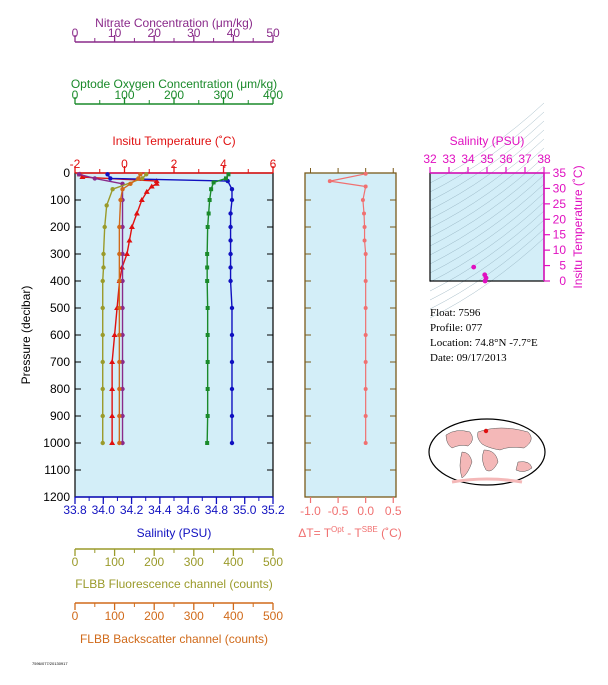  What do you see at coordinates (310, 511) in the screenshot?
I see `delta-tick-label: -1.0` at bounding box center [310, 511].